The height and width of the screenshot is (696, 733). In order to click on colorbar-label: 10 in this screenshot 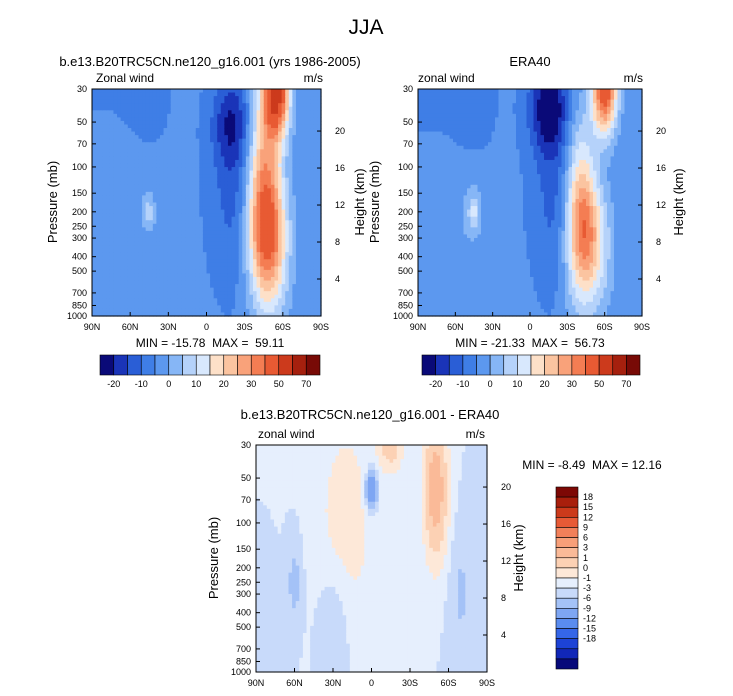, I will do `click(196, 384)`.